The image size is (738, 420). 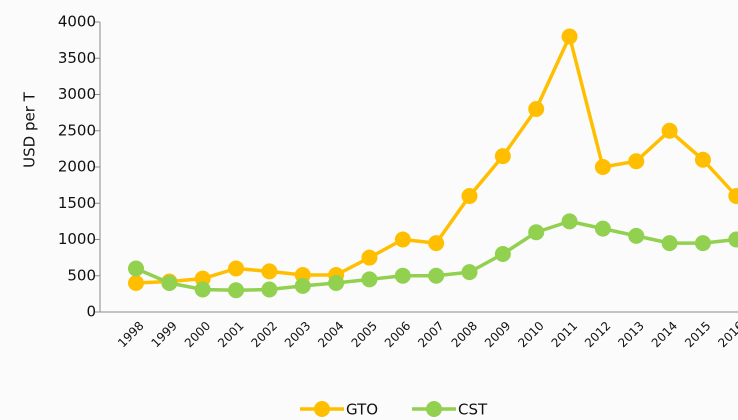 What do you see at coordinates (77, 167) in the screenshot?
I see `y-tick-label: 2000` at bounding box center [77, 167].